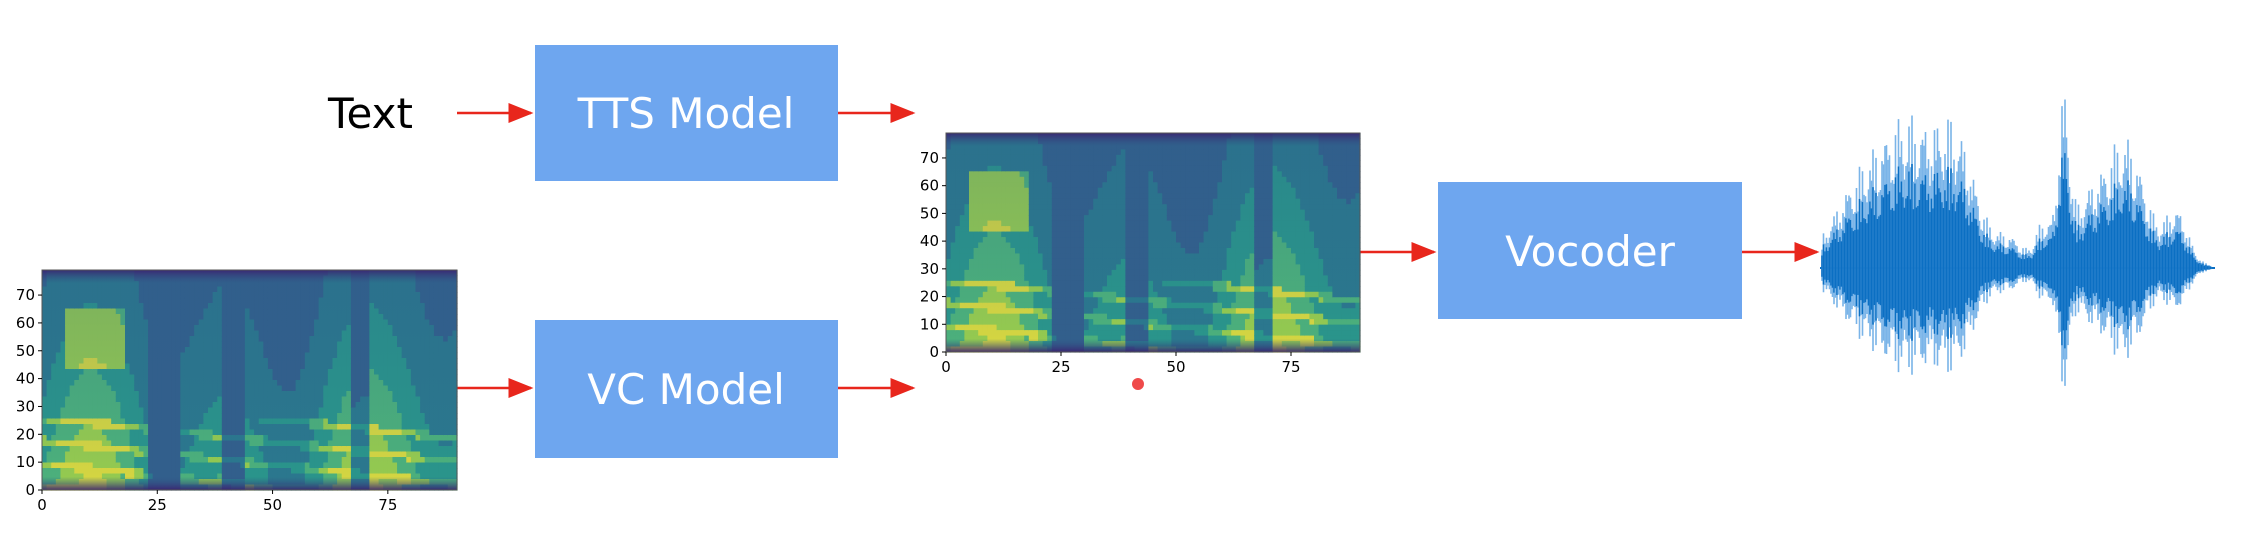  What do you see at coordinates (25, 434) in the screenshot?
I see `y-tick-label: 20` at bounding box center [25, 434].